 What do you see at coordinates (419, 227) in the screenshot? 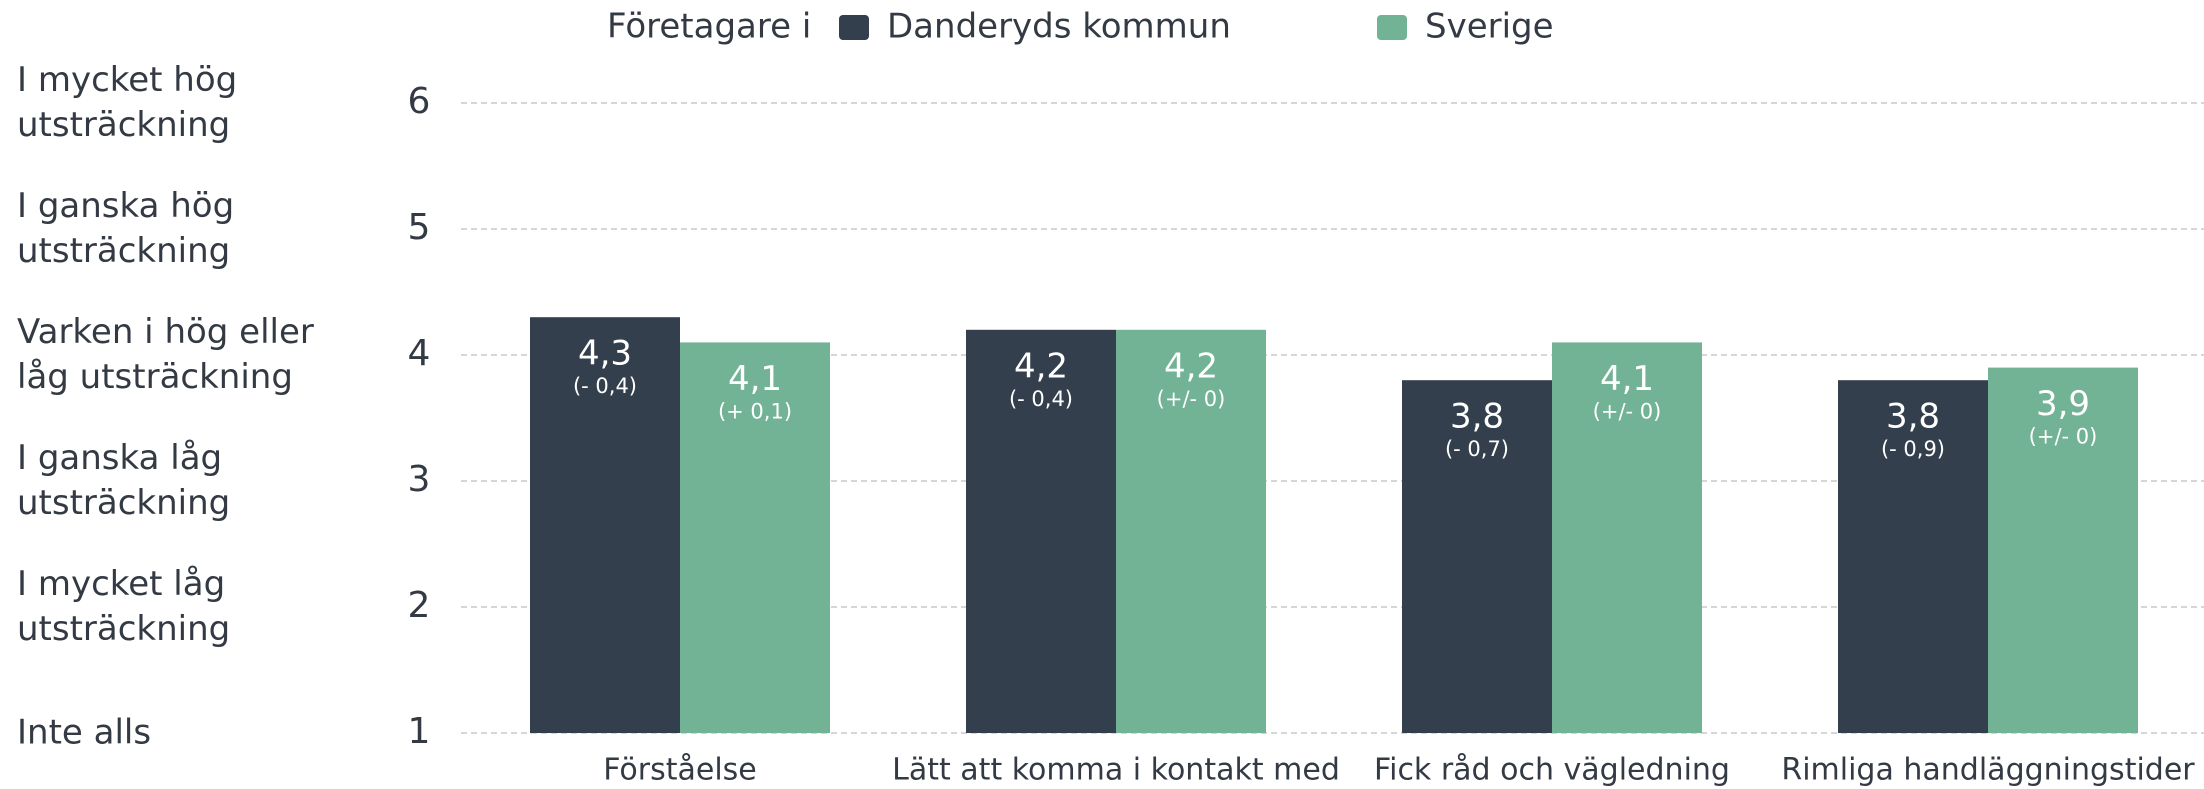
I see `y-tick-label: 5` at bounding box center [419, 227].